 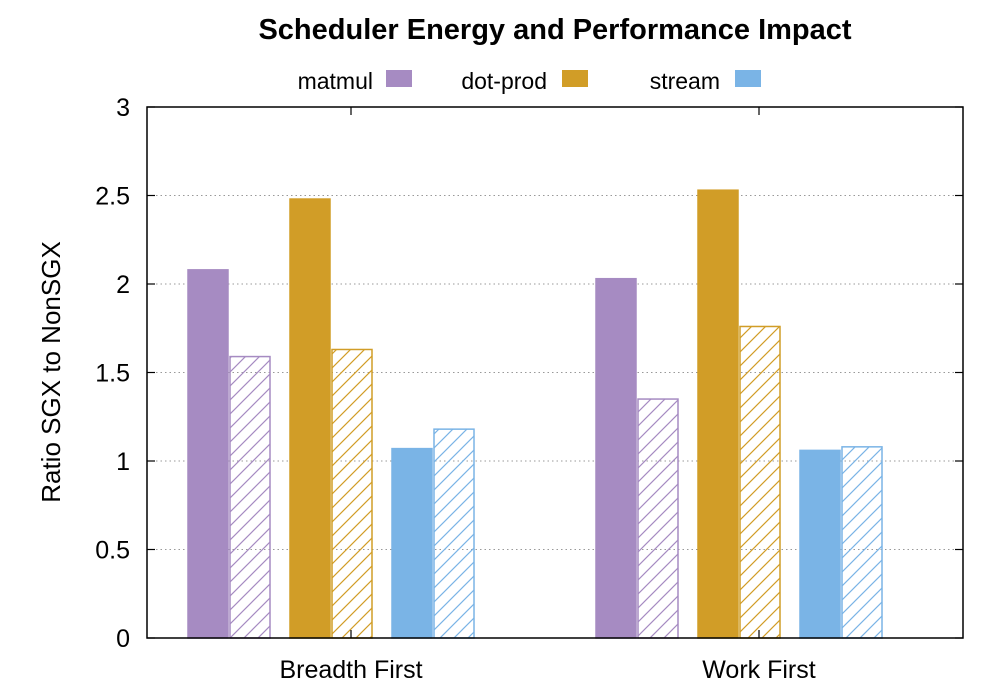 What do you see at coordinates (112, 374) in the screenshot?
I see `y-tick-label: 1.5` at bounding box center [112, 374].